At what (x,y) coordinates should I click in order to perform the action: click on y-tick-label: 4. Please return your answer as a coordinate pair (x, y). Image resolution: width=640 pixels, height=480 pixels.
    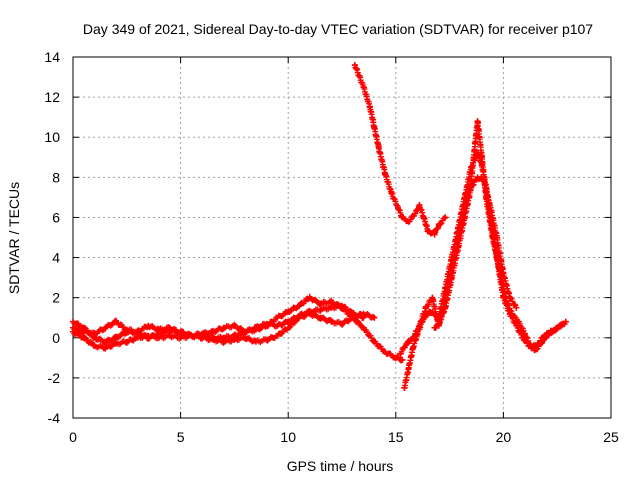
    Looking at the image, I should click on (56, 258).